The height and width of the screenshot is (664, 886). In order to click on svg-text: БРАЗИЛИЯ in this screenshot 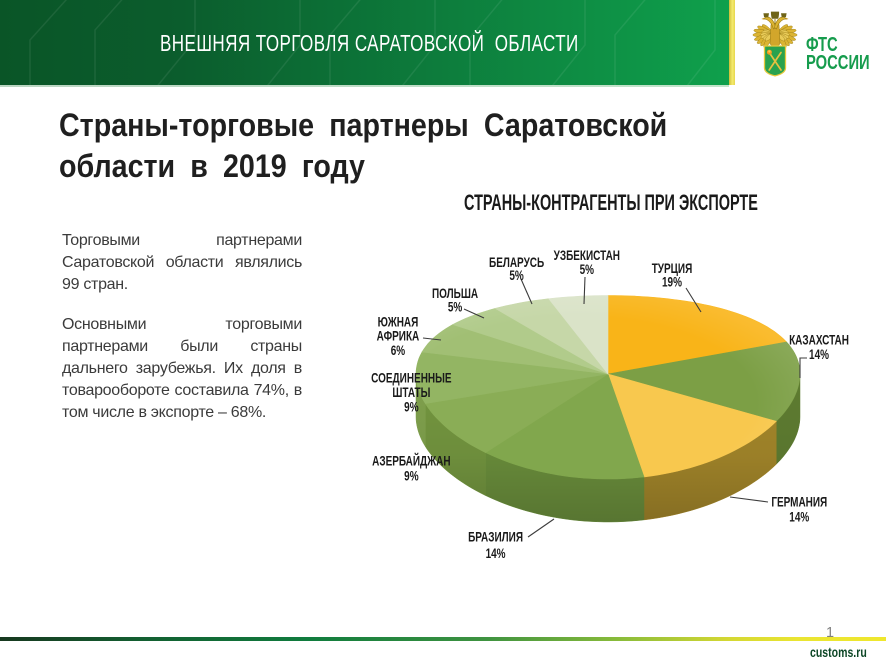, I will do `click(495, 537)`.